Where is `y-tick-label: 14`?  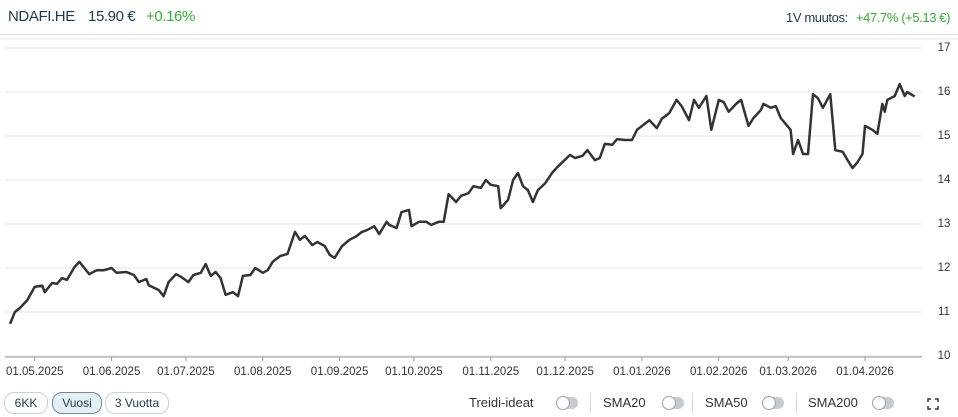 y-tick-label: 14 is located at coordinates (944, 180).